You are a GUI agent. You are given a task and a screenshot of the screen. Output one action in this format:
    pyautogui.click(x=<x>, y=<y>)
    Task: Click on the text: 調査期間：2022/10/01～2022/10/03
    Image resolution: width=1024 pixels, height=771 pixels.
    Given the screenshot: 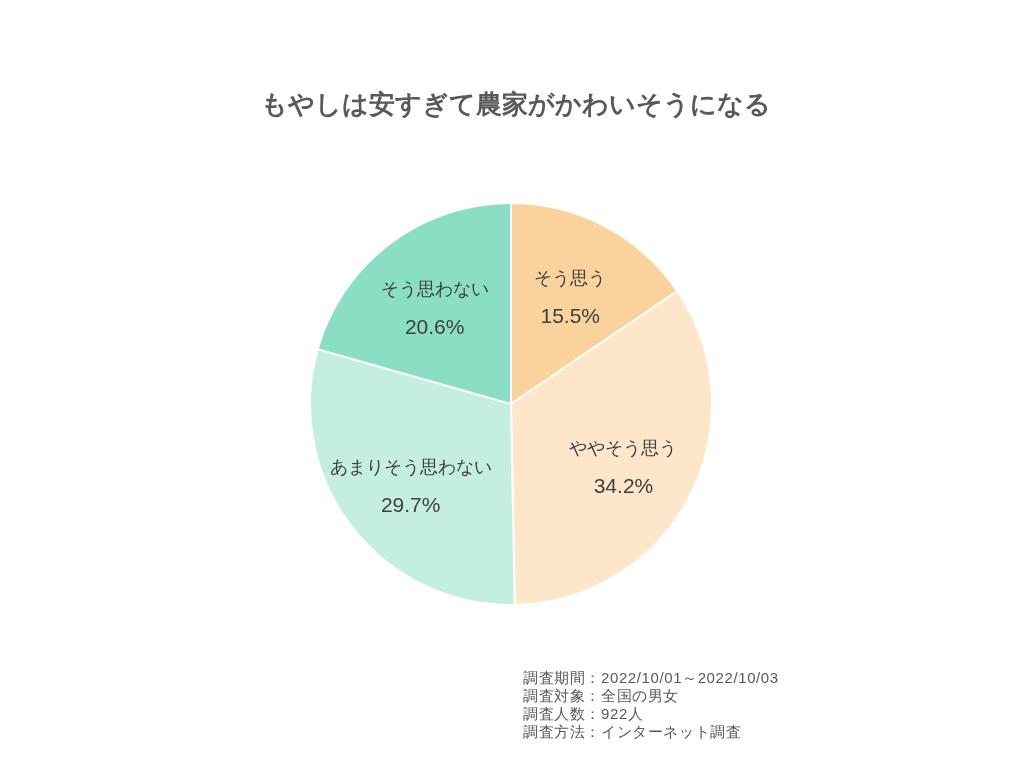 What is the action you would take?
    pyautogui.click(x=651, y=677)
    